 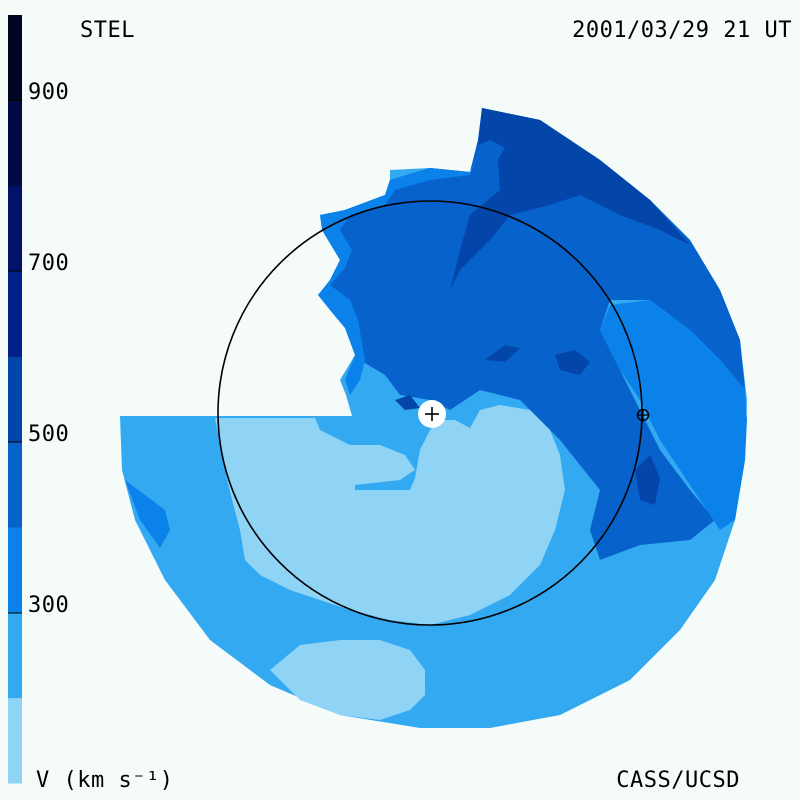 What do you see at coordinates (682, 30) in the screenshot?
I see `timestamp: 2001/03/29 21 UT` at bounding box center [682, 30].